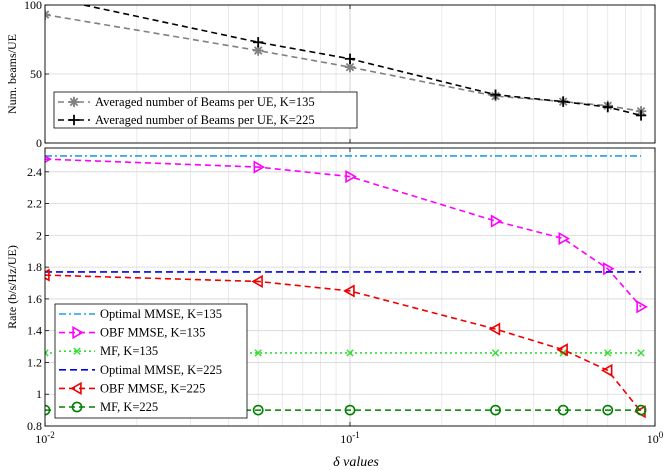 The image size is (668, 470). I want to click on legend-label: OBF MMSE, K=225, so click(152, 388).